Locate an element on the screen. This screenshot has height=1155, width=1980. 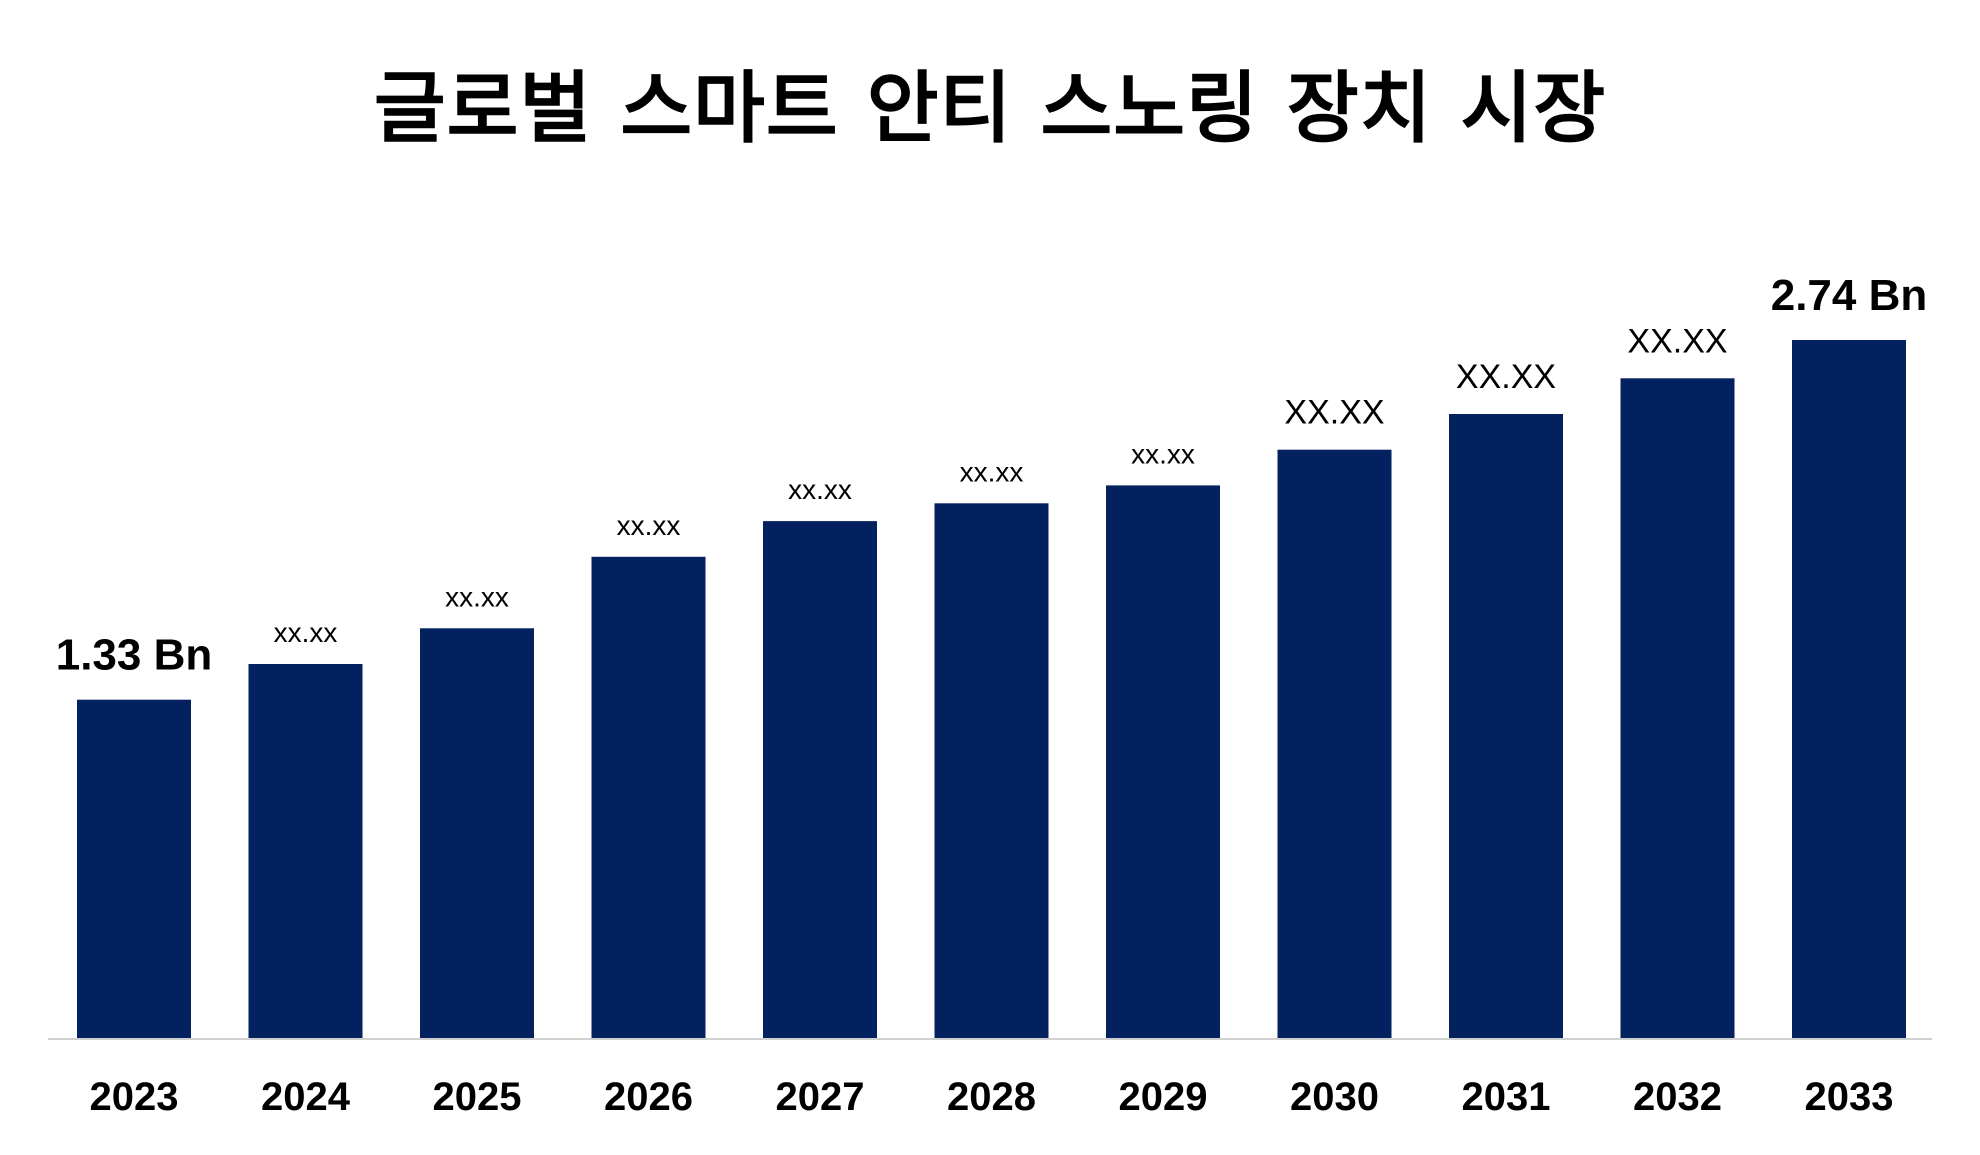
x-tick-label-2024: 2024 is located at coordinates (306, 1097).